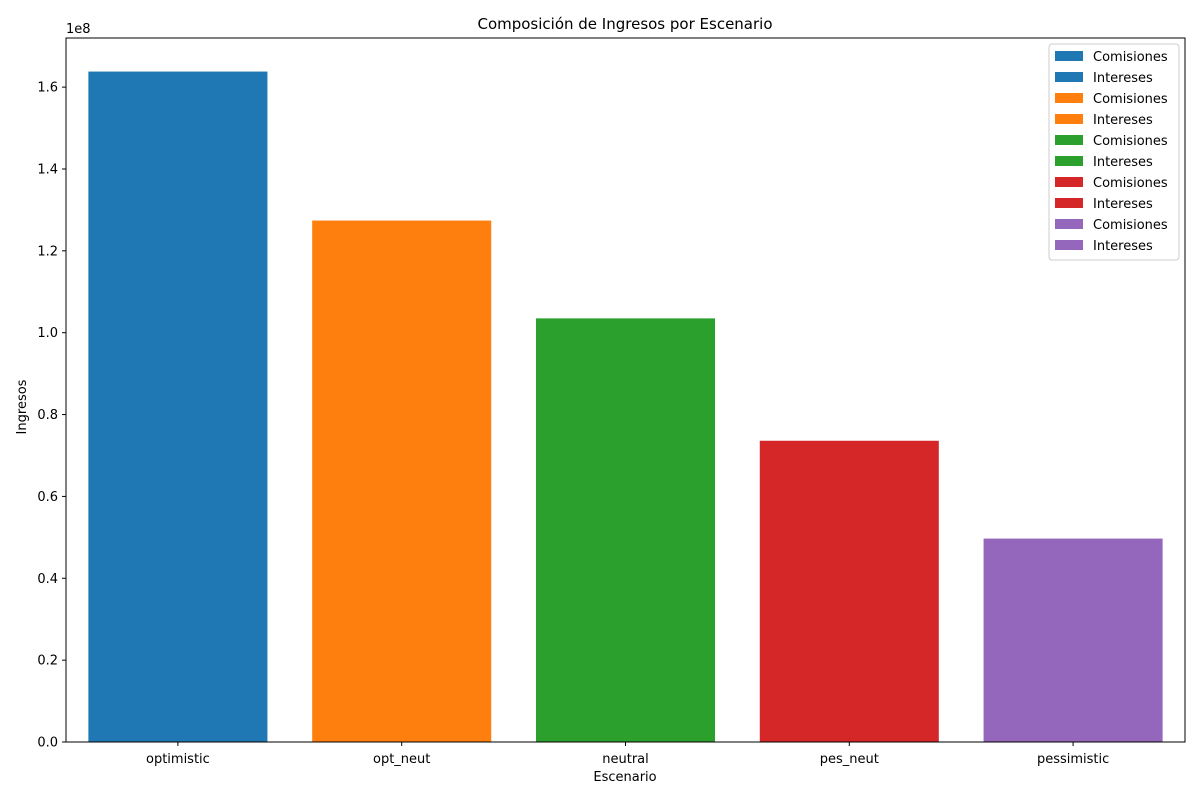 The image size is (1200, 800). I want to click on x-tick-label: pessimistic, so click(1073, 759).